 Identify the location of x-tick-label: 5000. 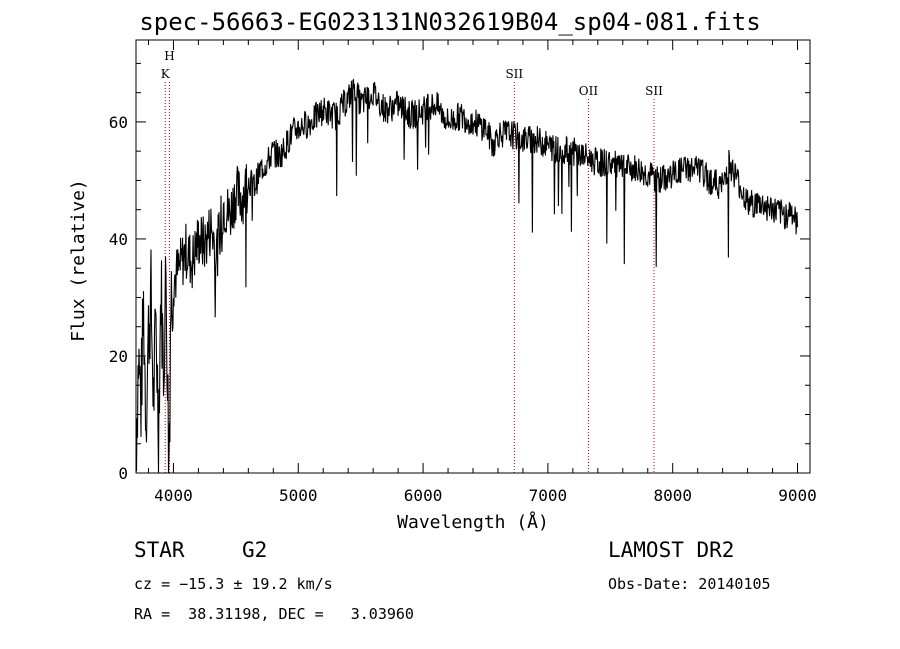
(298, 495).